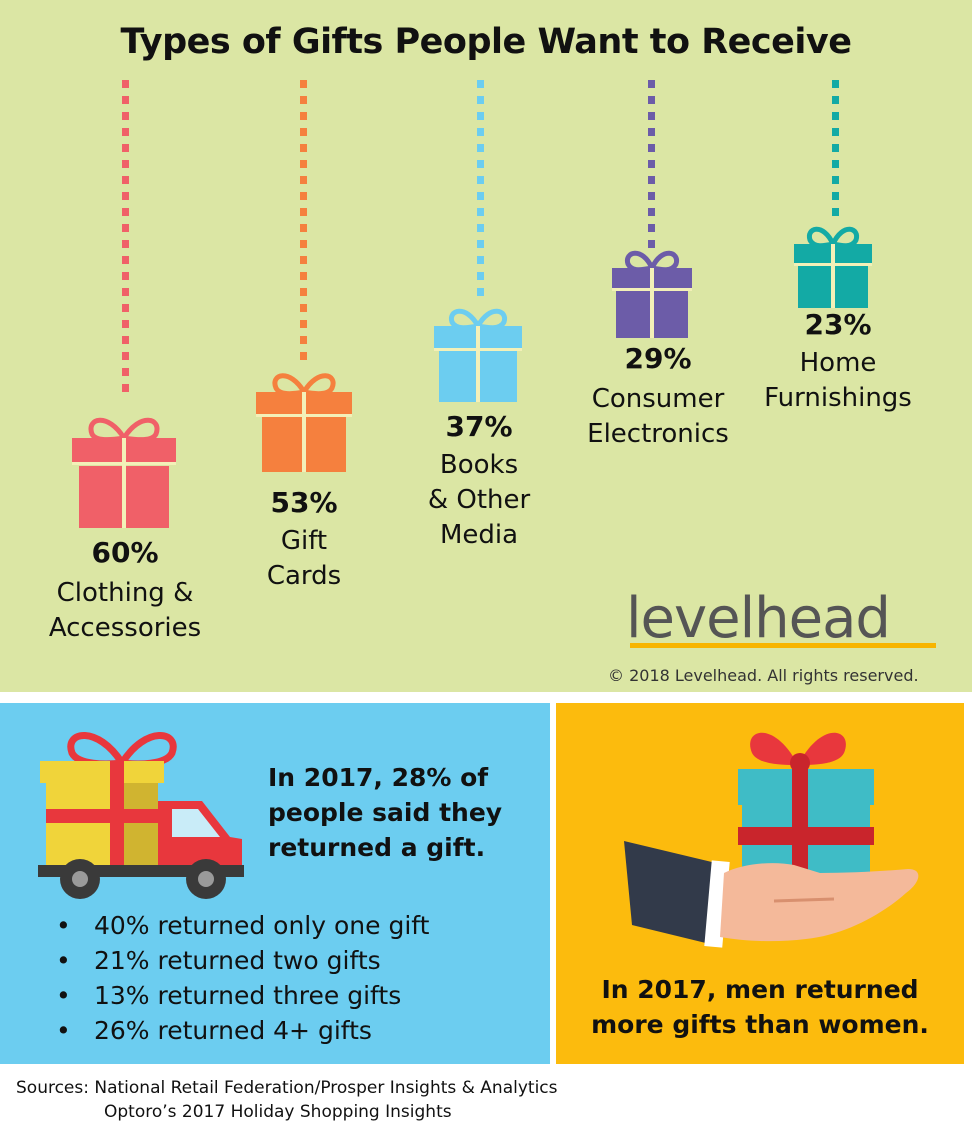 This screenshot has height=1134, width=972. Describe the element at coordinates (304, 558) in the screenshot. I see `gift-category: Gift Cards` at that location.